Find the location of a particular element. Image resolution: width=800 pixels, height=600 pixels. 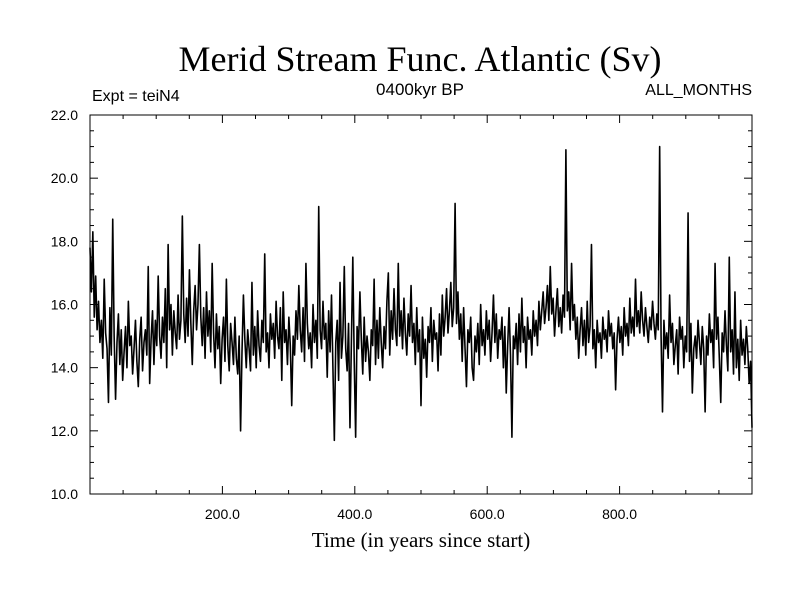

y-tick-label: 18.0 is located at coordinates (64, 241).